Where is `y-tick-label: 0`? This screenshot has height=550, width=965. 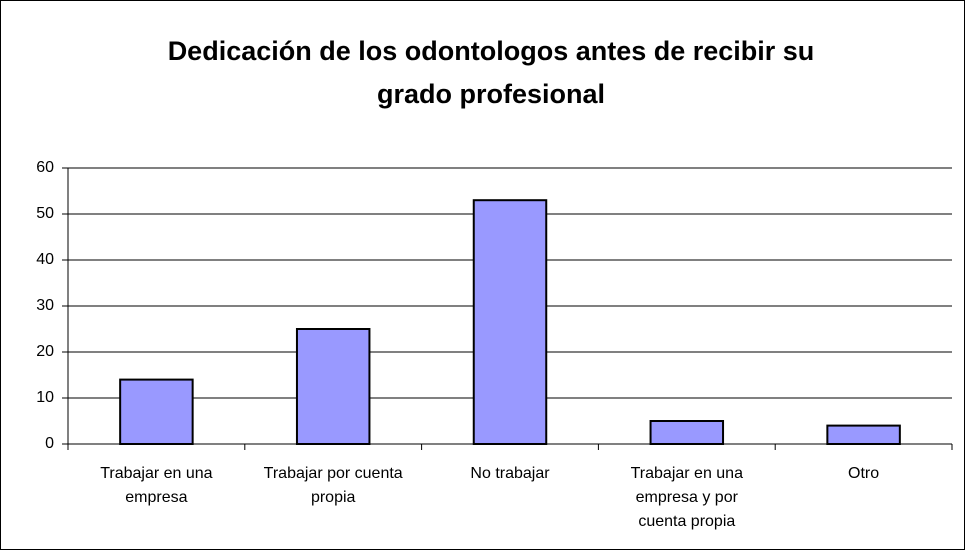 y-tick-label: 0 is located at coordinates (49, 443).